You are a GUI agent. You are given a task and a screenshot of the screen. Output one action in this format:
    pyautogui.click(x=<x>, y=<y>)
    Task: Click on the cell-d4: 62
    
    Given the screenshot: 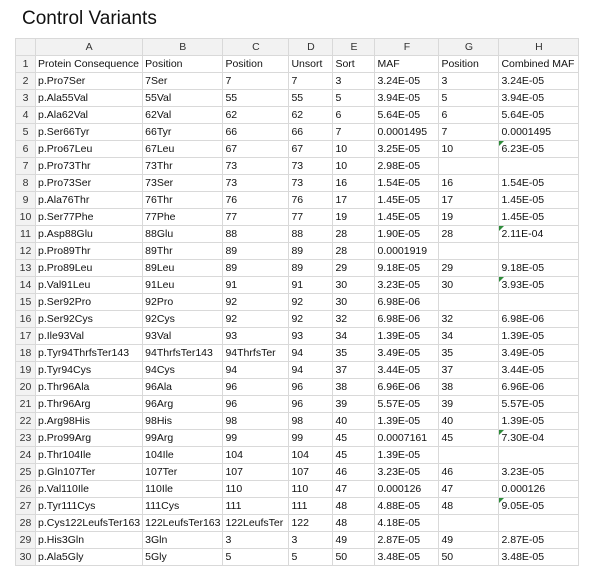 What is the action you would take?
    pyautogui.click(x=311, y=115)
    